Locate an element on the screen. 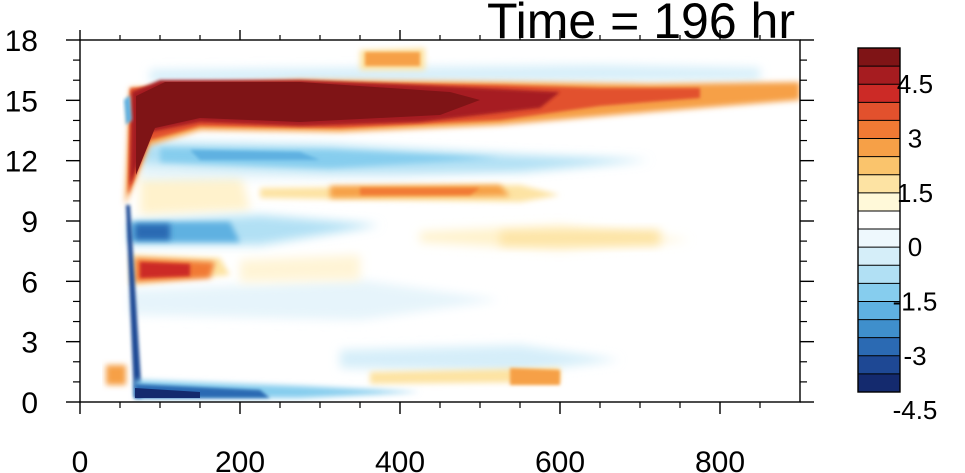  y-tick-label: 0 is located at coordinates (29, 403).